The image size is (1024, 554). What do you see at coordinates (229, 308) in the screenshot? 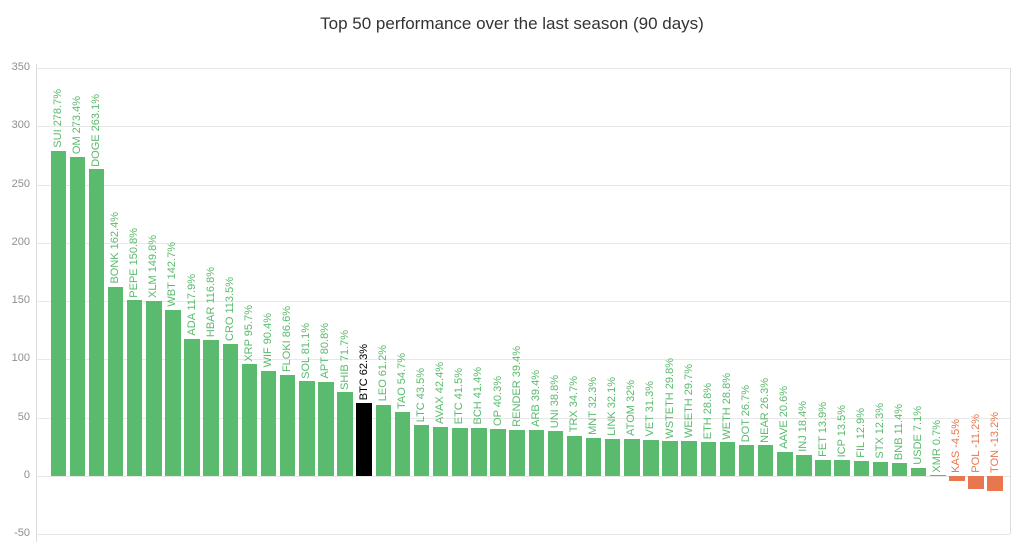
I see `bar-label-cro: CRO 113.5%` at bounding box center [229, 308].